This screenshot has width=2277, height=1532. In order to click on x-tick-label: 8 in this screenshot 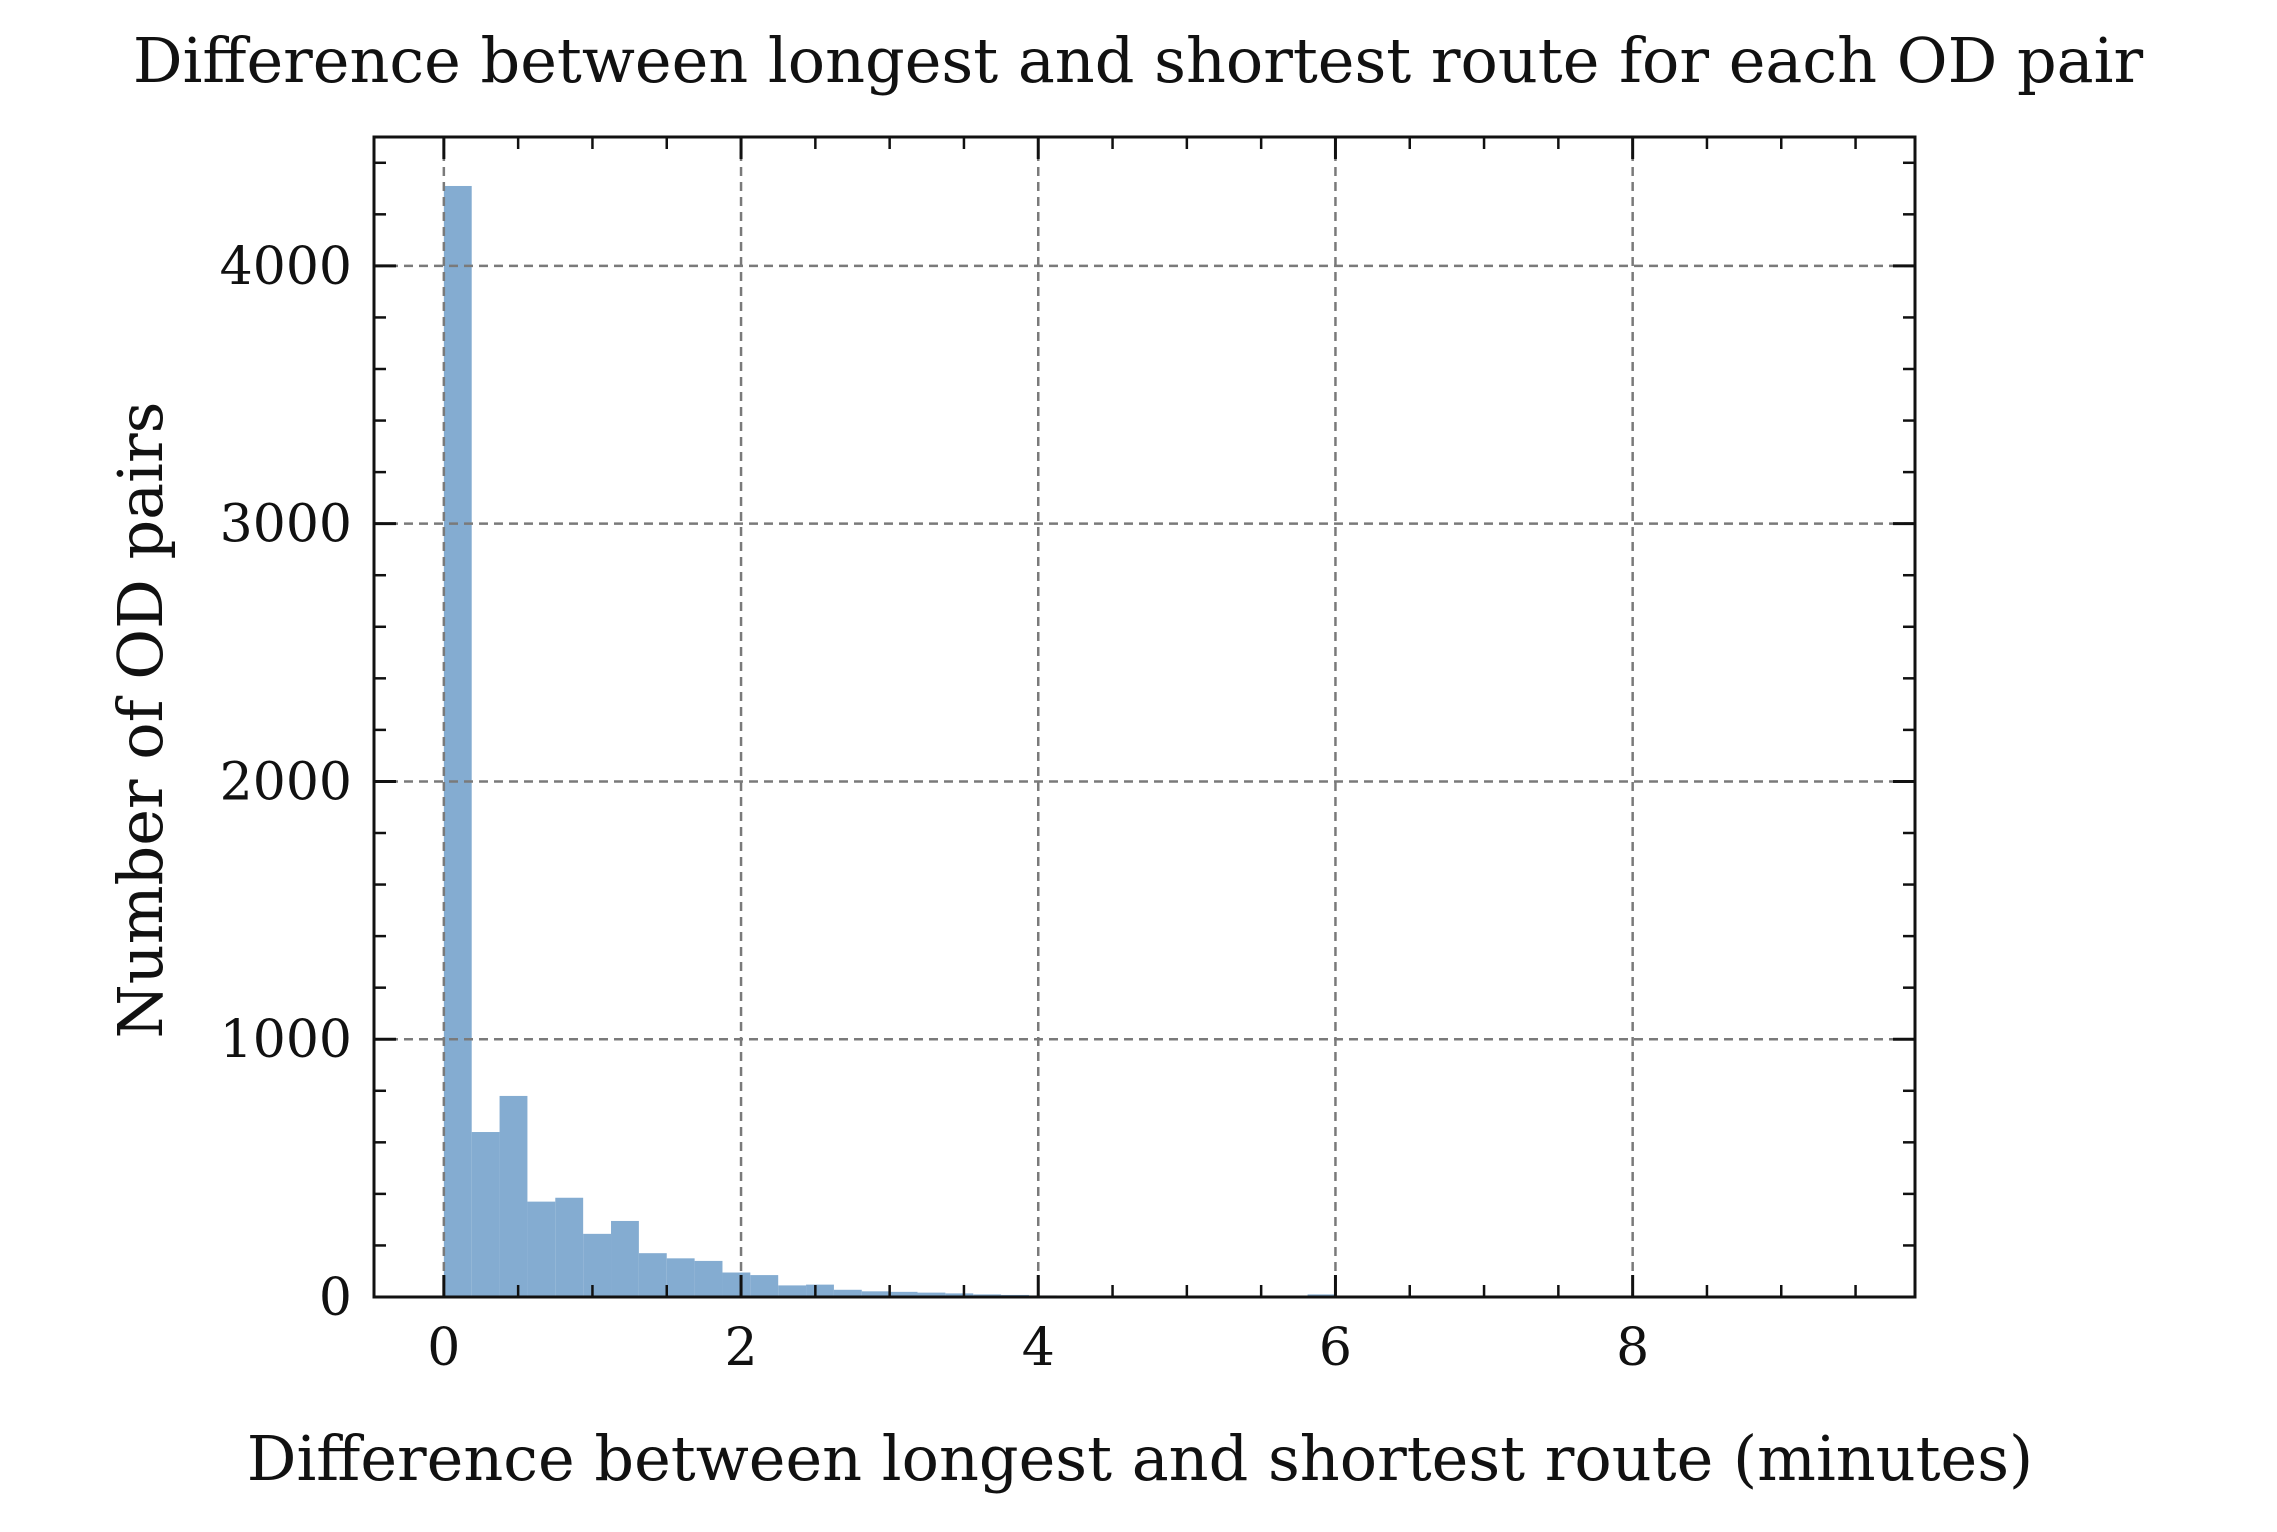, I will do `click(1632, 1348)`.